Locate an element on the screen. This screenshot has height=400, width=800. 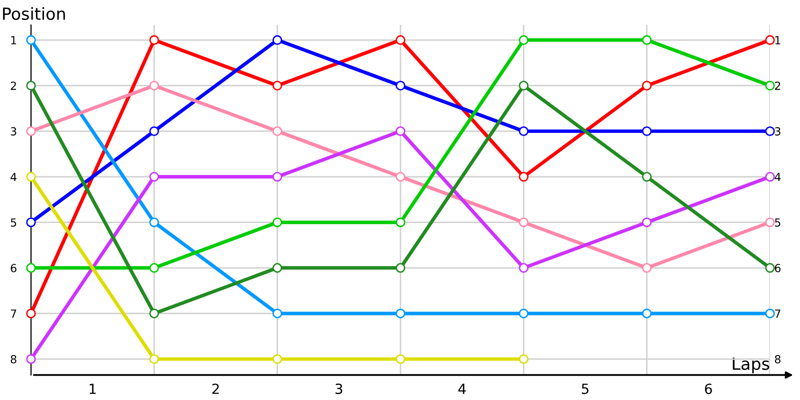
x-tick-label: 5 is located at coordinates (585, 389).